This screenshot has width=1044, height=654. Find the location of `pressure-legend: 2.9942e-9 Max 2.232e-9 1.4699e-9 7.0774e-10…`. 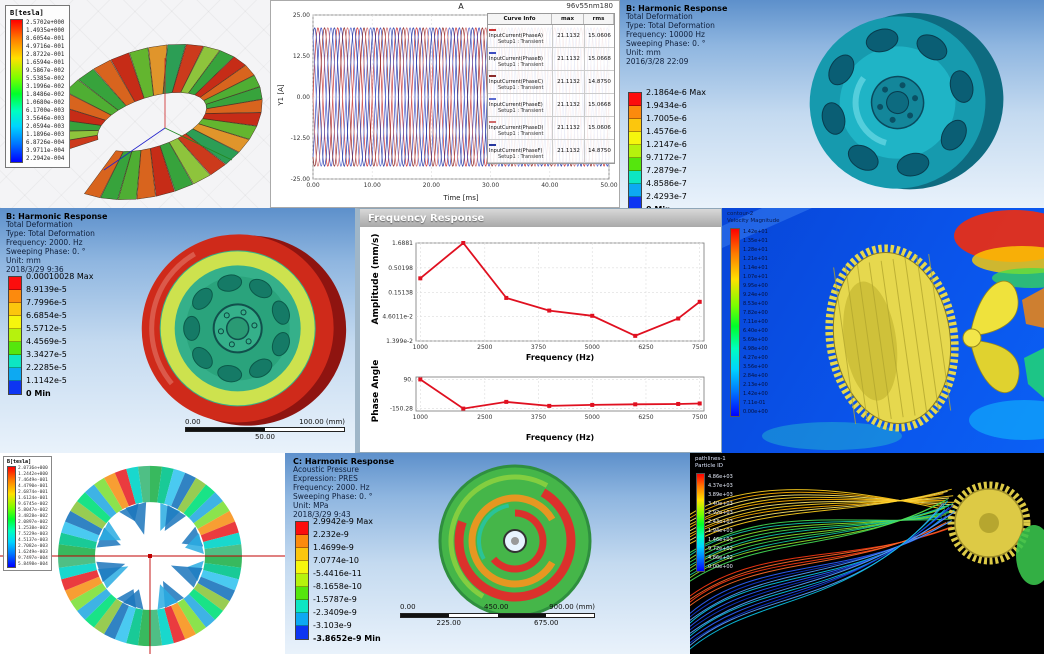

pressure-legend: 2.9942e-9 Max 2.232e-9 1.4699e-9 7.0774e-10… is located at coordinates (338, 581).